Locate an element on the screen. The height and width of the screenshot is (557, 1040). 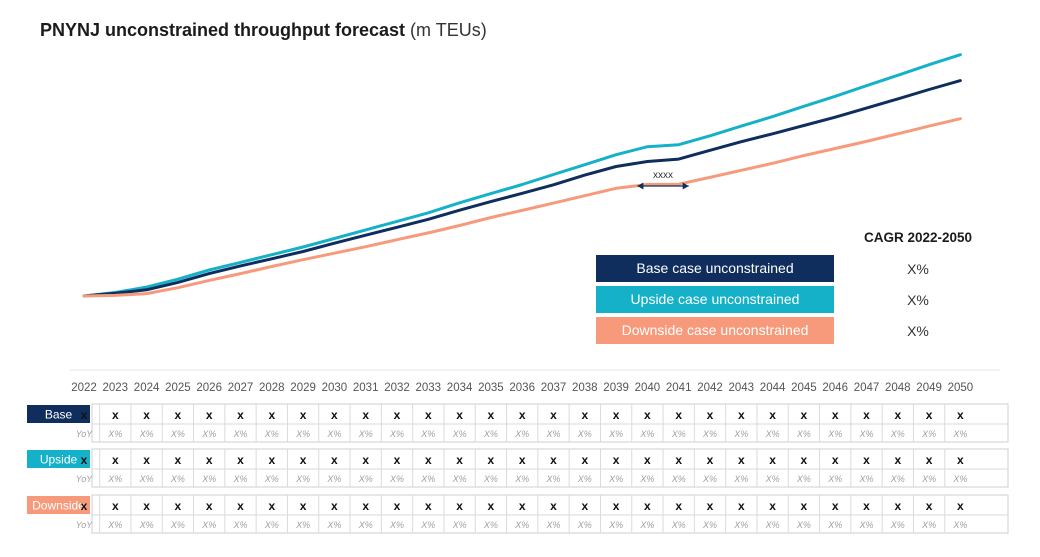
row-label-upside: Upside is located at coordinates (59, 460).